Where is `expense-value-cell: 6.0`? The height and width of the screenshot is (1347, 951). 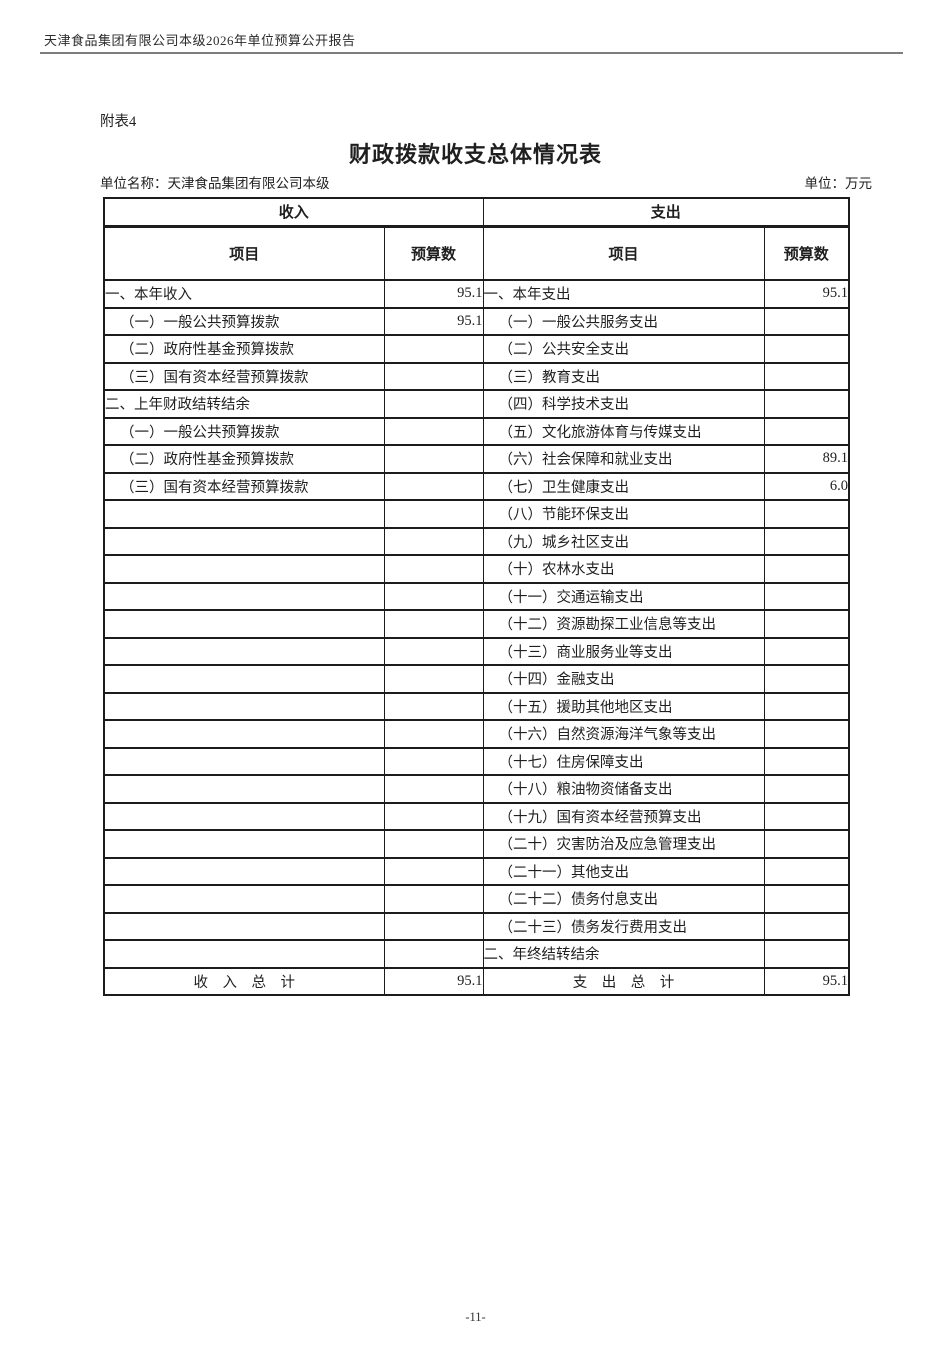
expense-value-cell: 6.0 is located at coordinates (806, 486).